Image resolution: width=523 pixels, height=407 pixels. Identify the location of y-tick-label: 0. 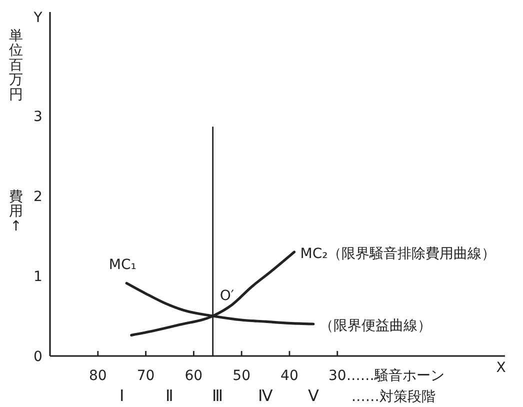
(38, 357).